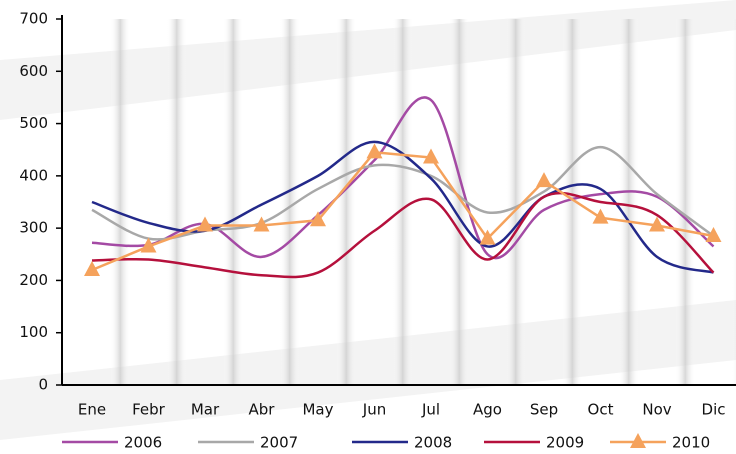  What do you see at coordinates (33, 175) in the screenshot?
I see `y-tick-label: 400` at bounding box center [33, 175].